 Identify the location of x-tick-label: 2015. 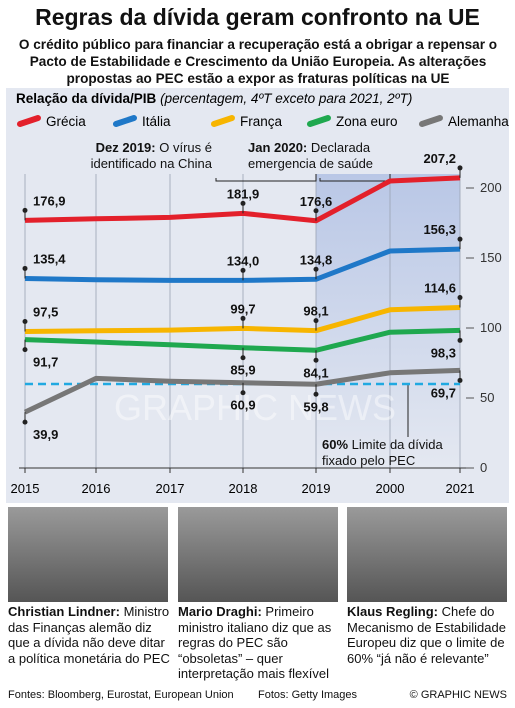
(25, 488).